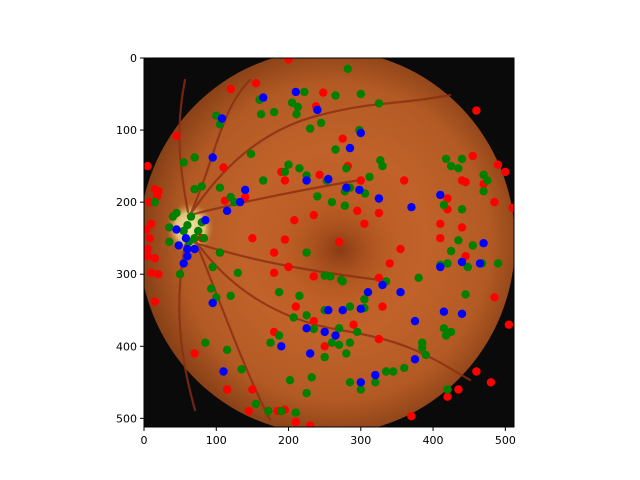  I want to click on y-tick-label: 400, so click(126, 346).